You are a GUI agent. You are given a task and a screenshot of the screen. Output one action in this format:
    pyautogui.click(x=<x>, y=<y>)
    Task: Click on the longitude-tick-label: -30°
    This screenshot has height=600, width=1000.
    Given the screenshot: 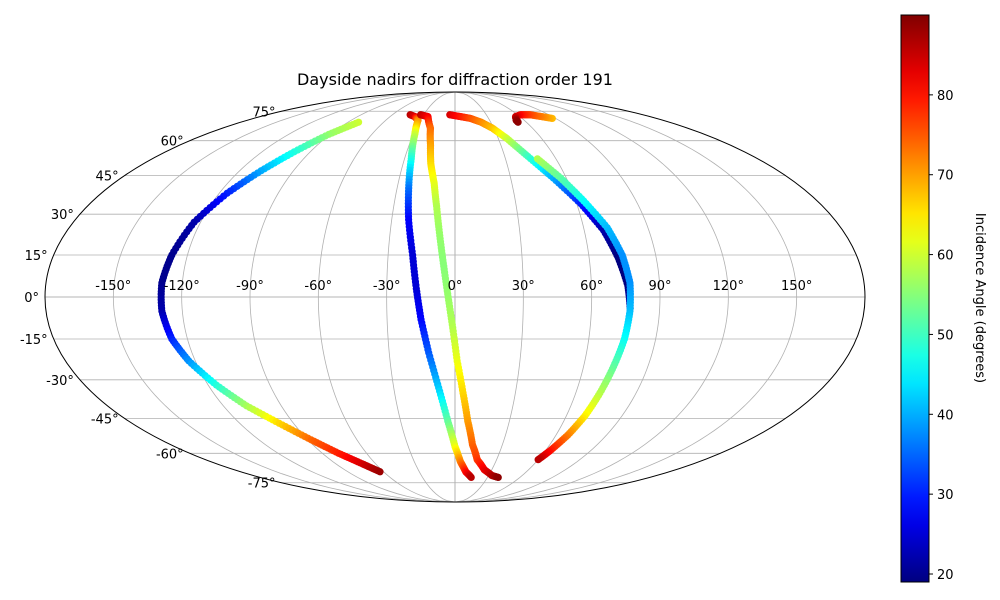 What is the action you would take?
    pyautogui.click(x=387, y=286)
    